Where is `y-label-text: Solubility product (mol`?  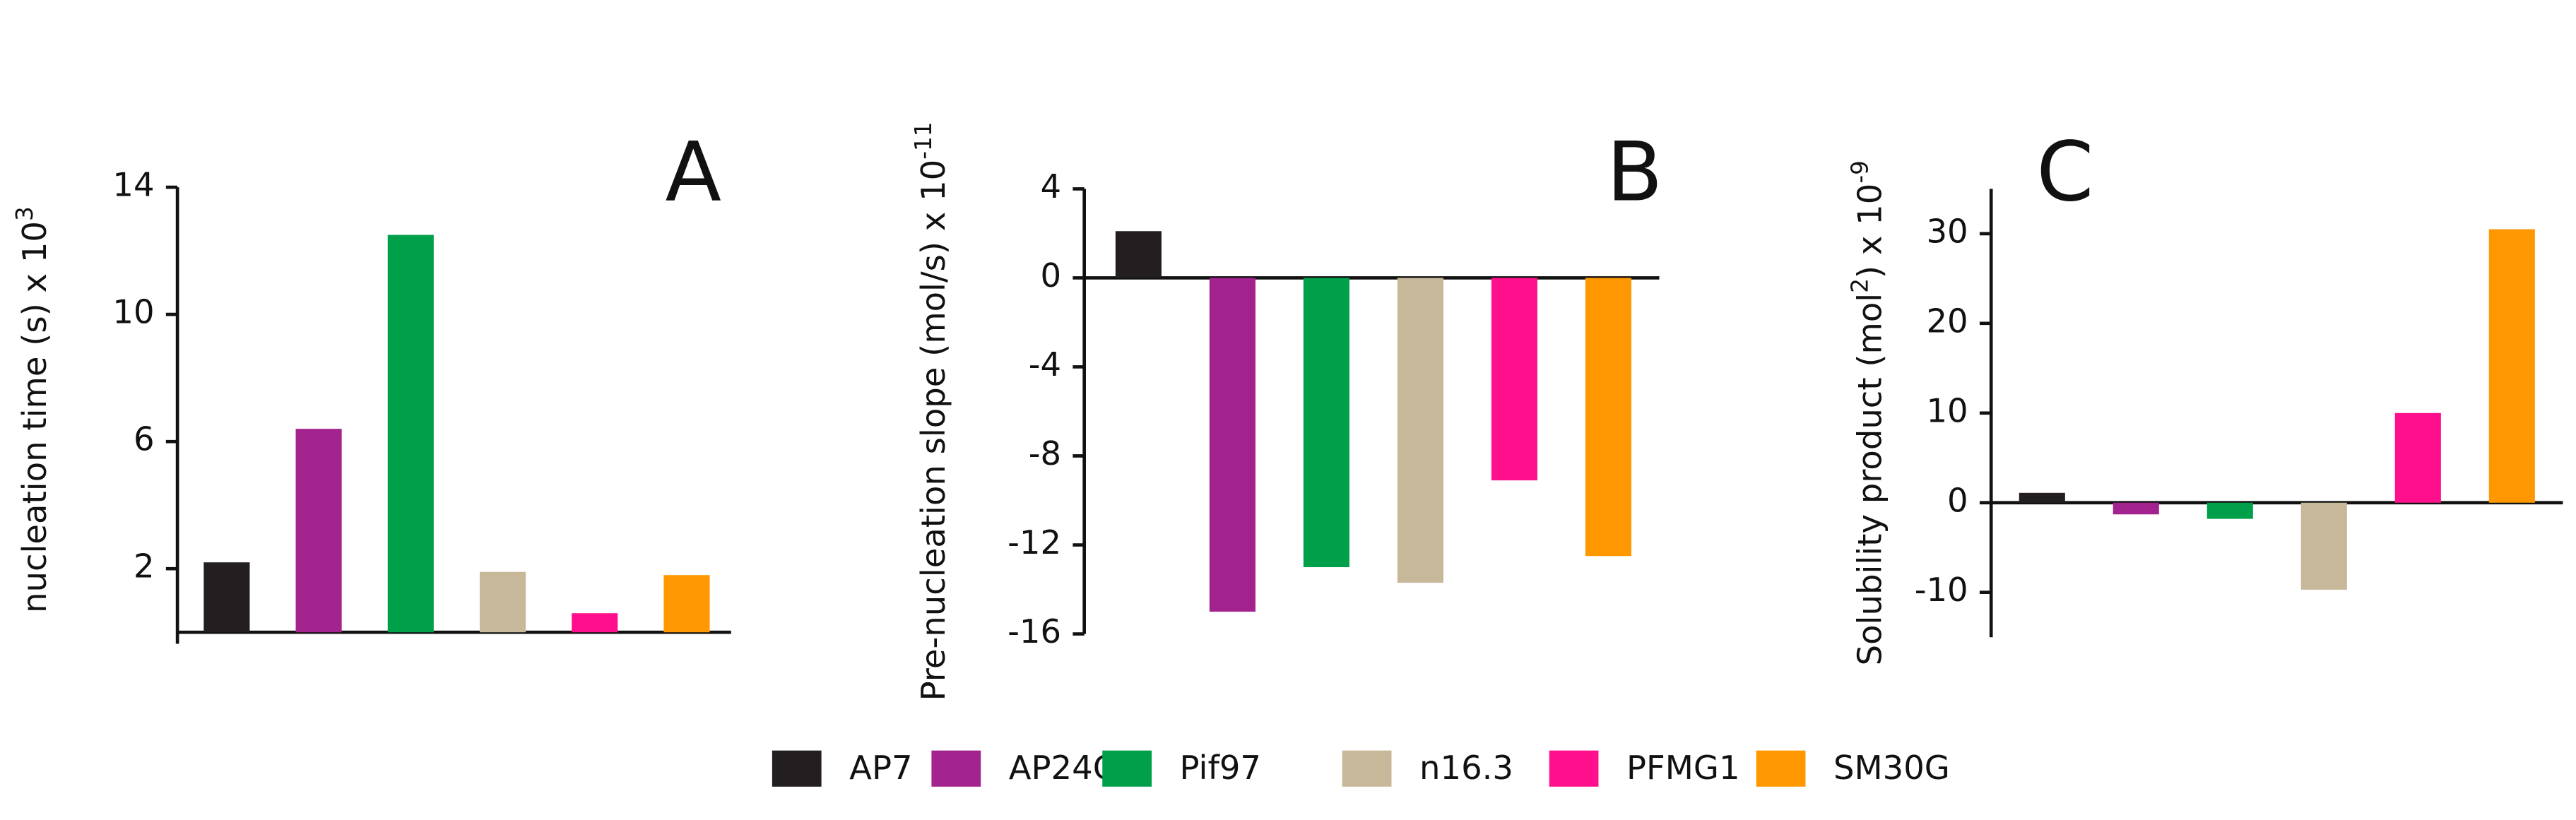 y-label-text: Solubility product (mol is located at coordinates (1869, 479).